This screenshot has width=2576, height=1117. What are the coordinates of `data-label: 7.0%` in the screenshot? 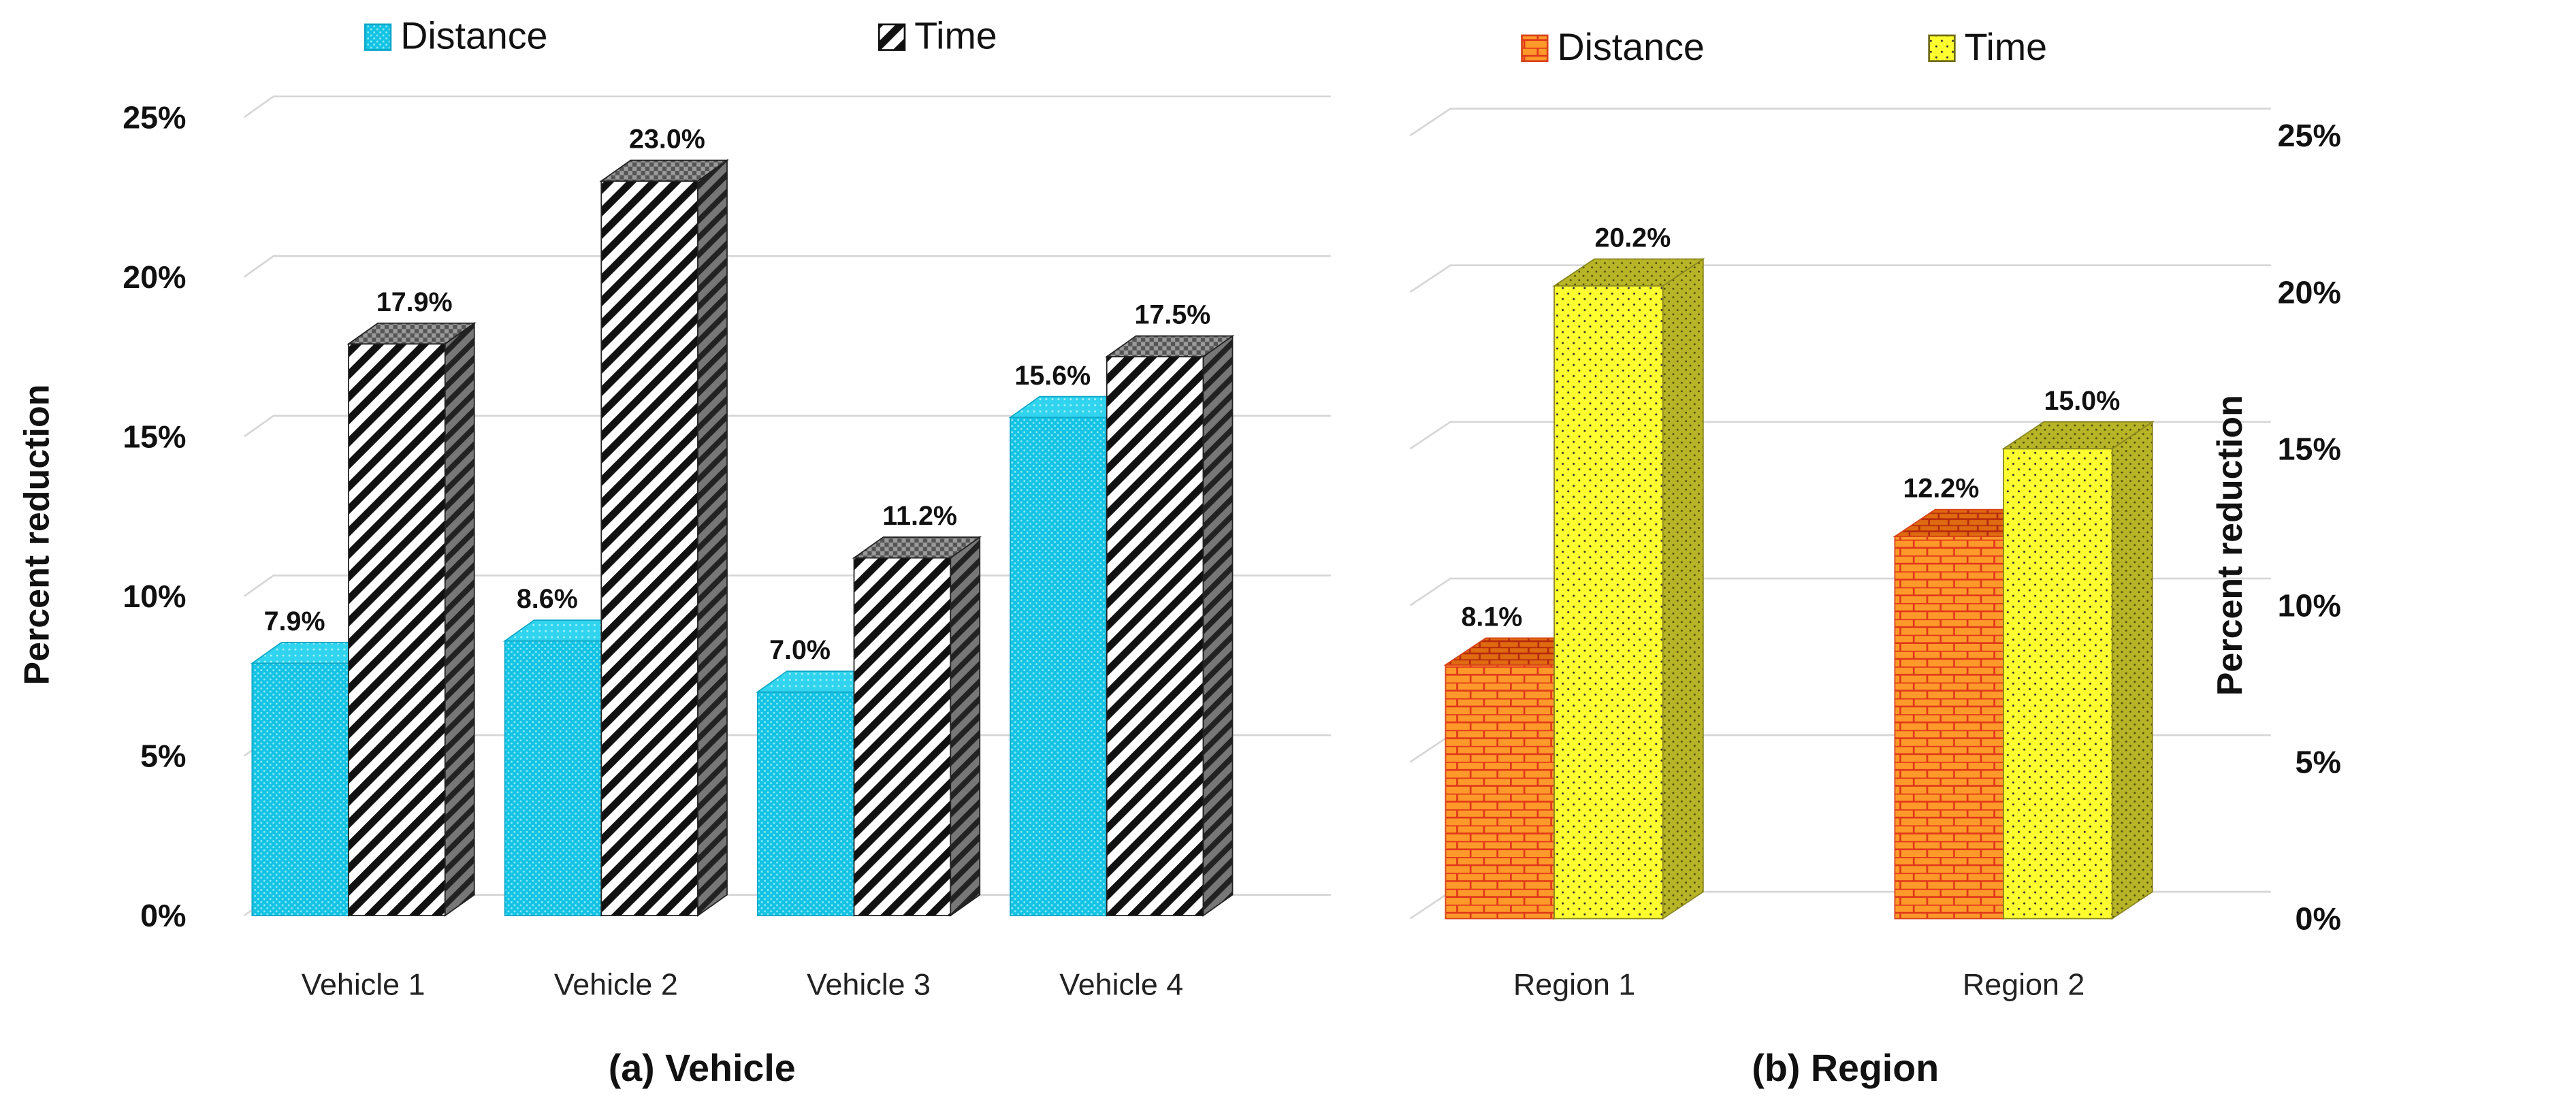 It's located at (800, 650).